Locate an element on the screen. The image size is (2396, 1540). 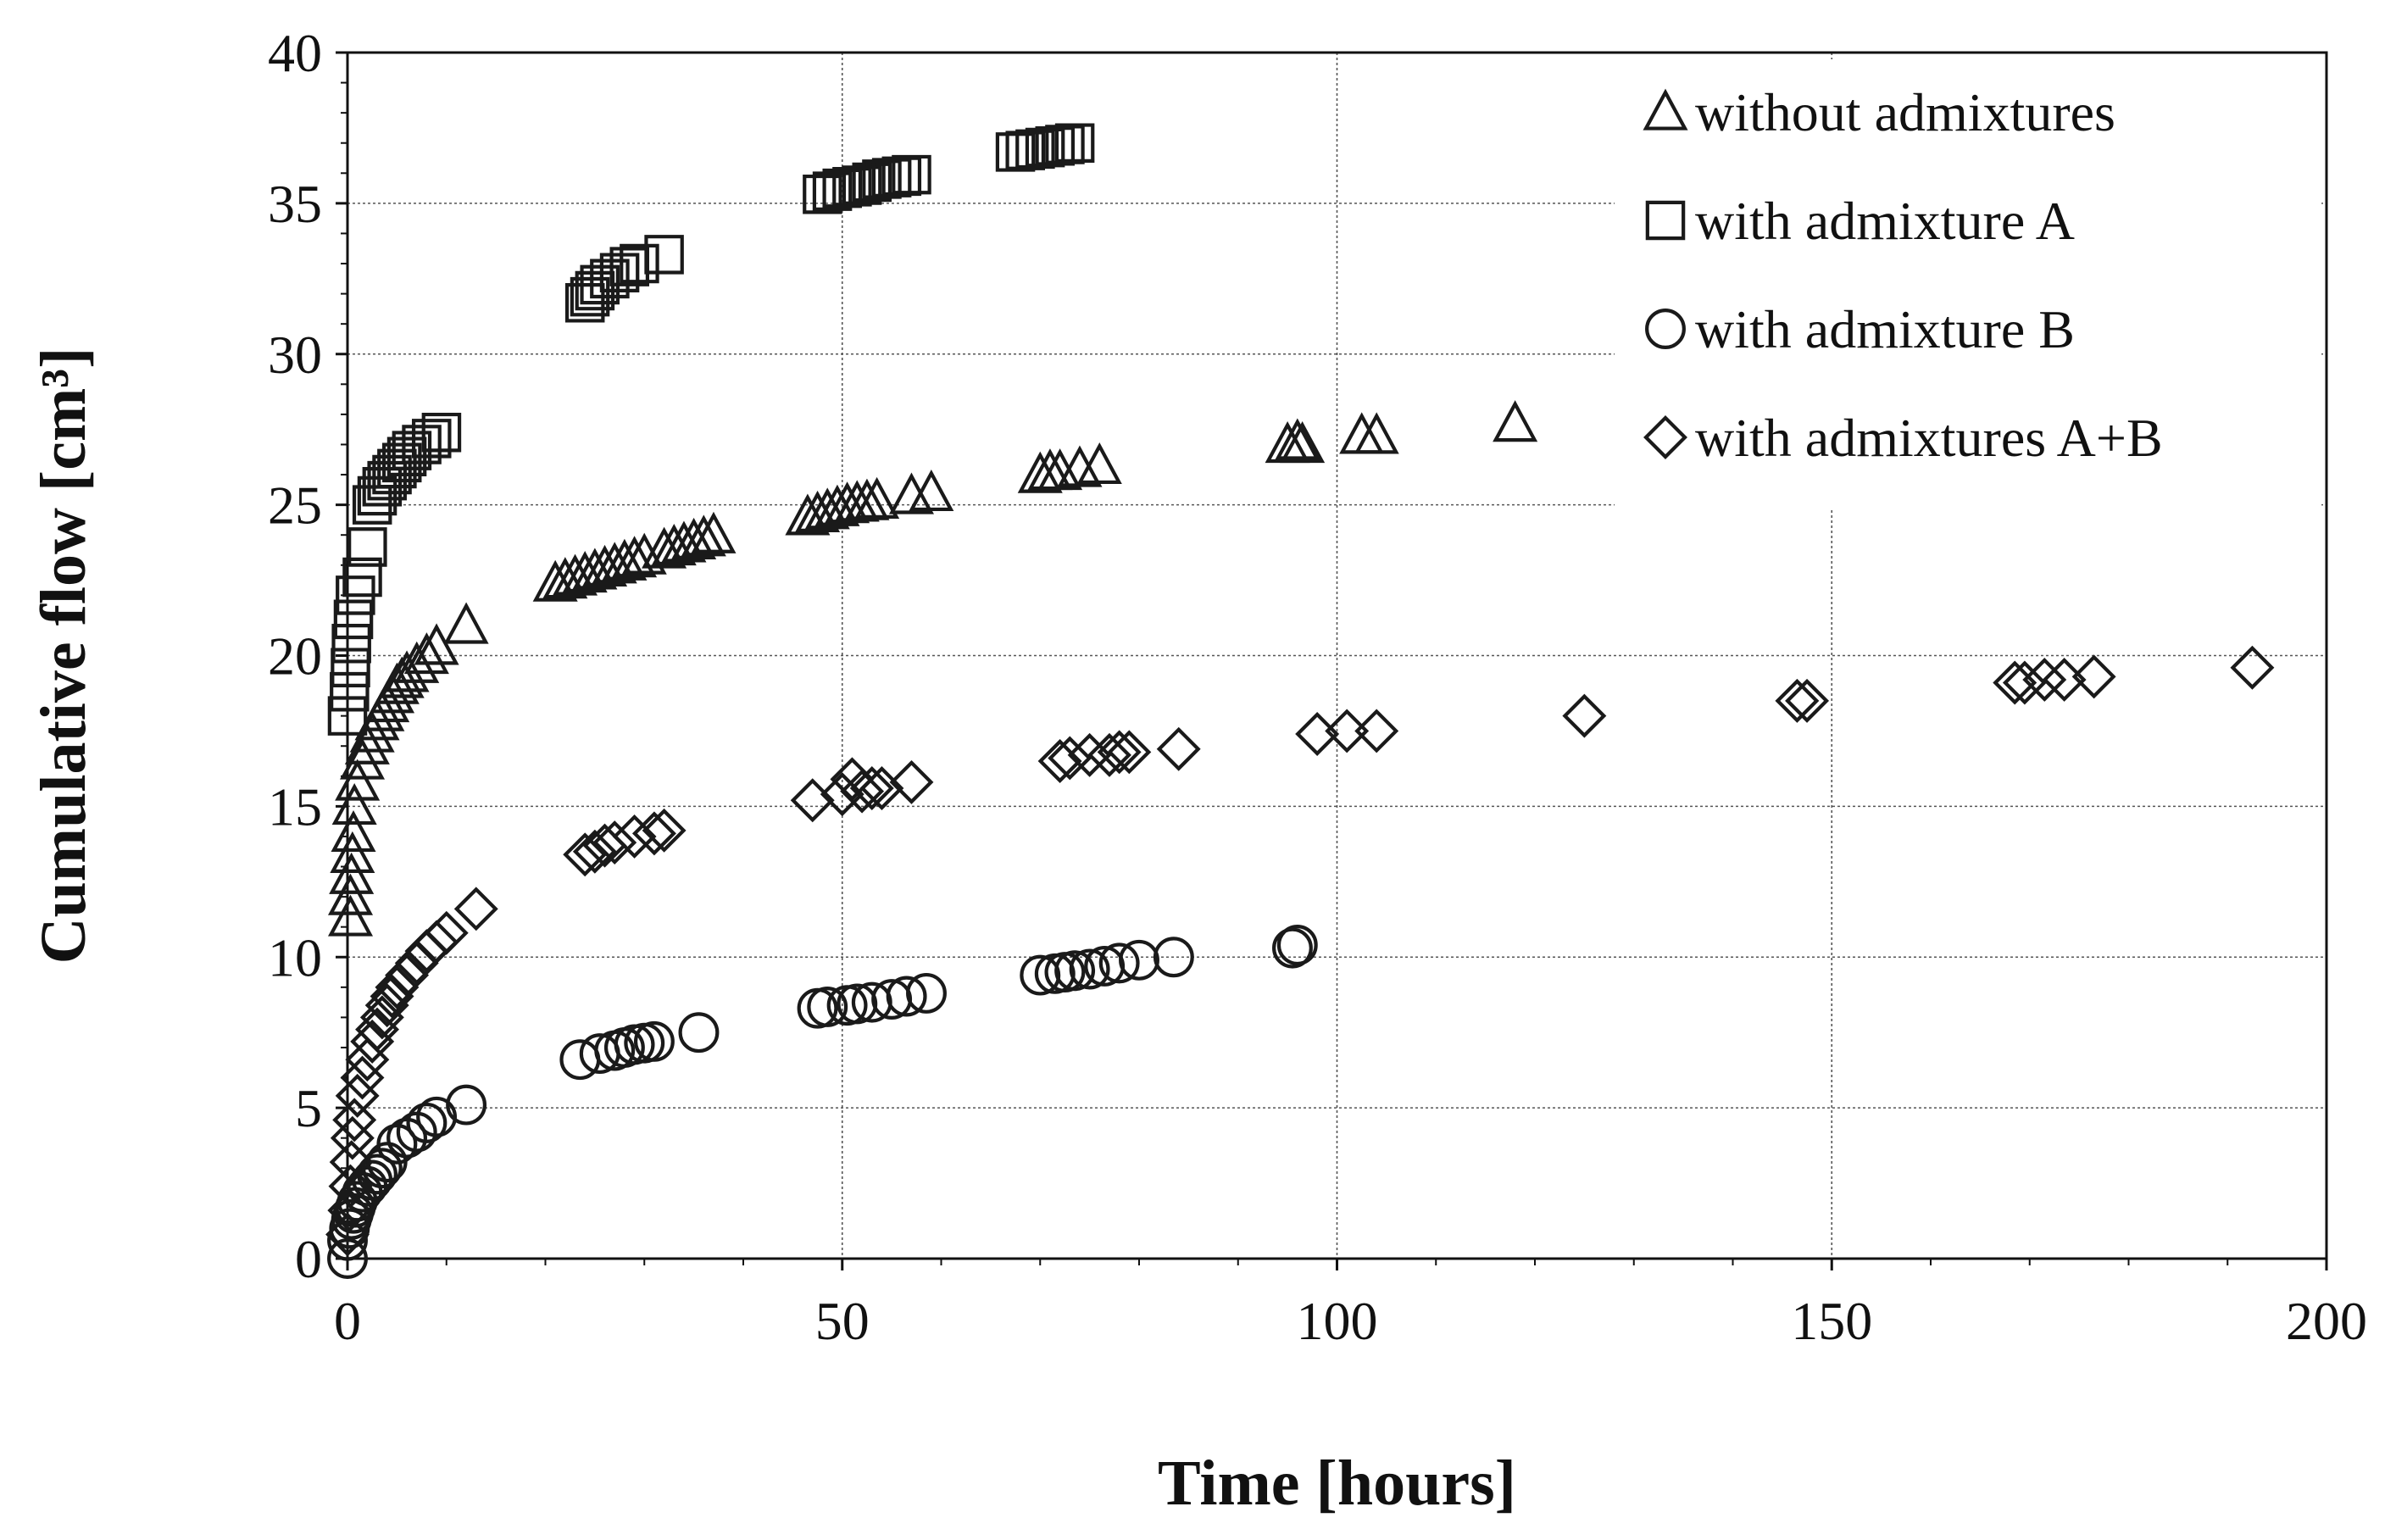
x-tick-label: 200 is located at coordinates (2326, 1321).